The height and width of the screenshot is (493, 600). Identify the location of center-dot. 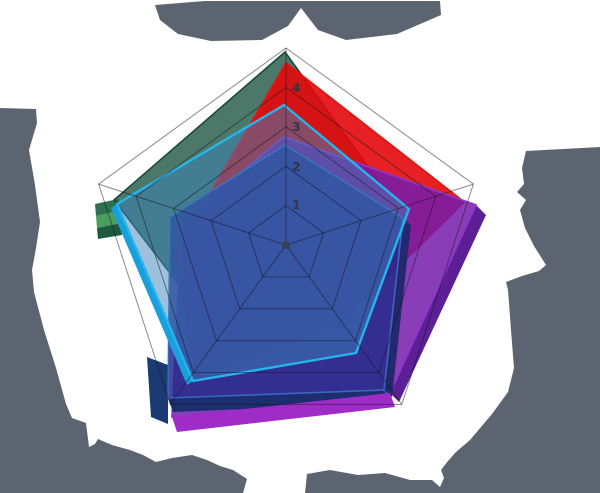
(286, 245).